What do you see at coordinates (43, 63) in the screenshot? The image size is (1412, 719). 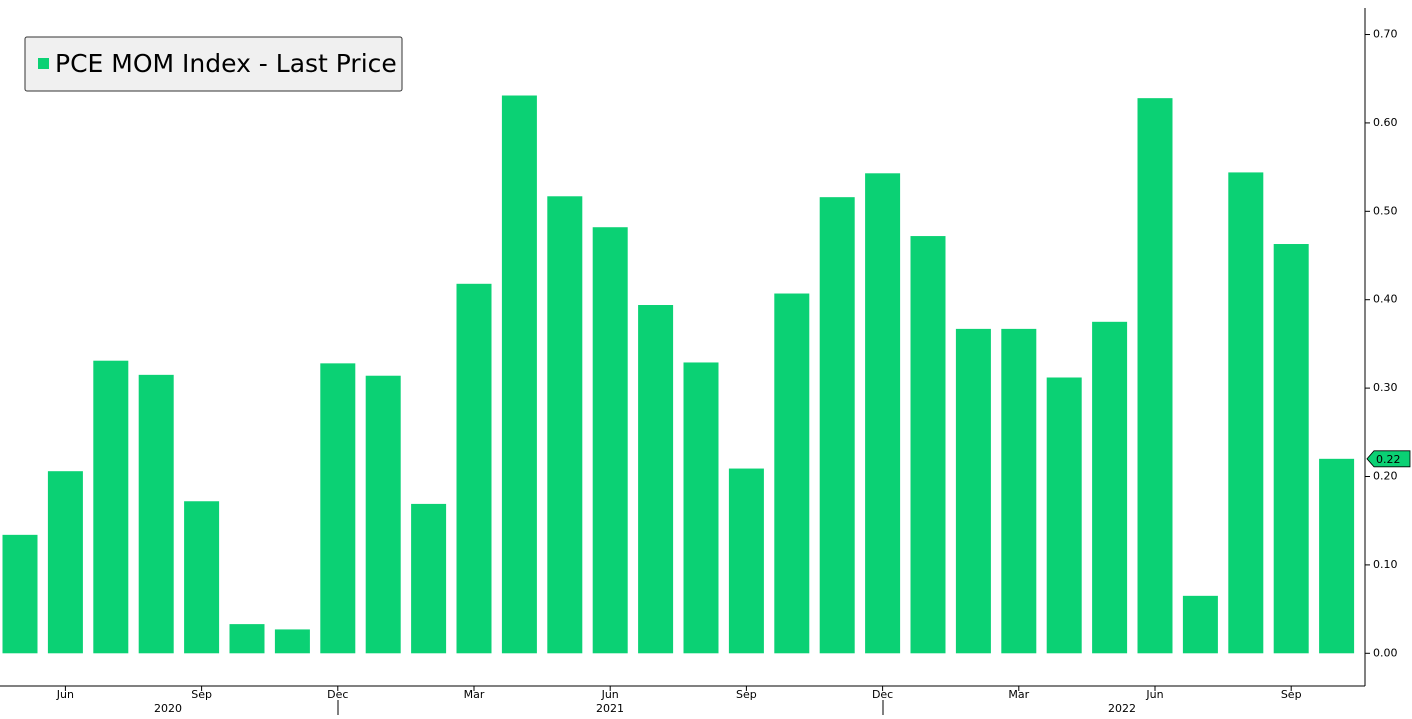 I see `legend-swatch` at bounding box center [43, 63].